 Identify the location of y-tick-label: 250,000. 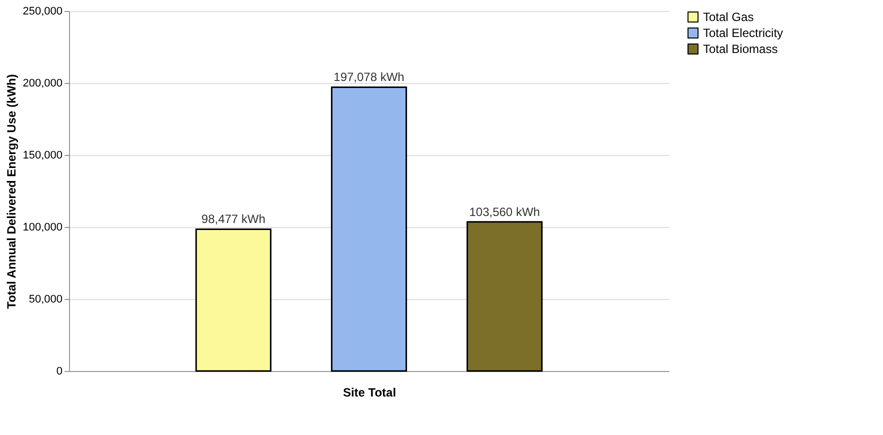
(42, 12).